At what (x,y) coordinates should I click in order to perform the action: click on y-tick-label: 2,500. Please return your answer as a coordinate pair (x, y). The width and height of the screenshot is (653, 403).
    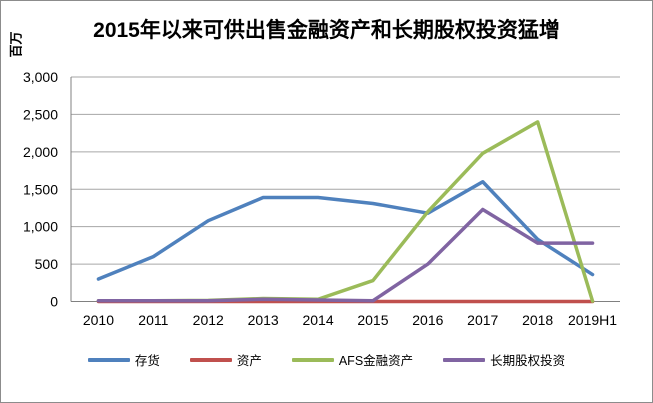
    Looking at the image, I should click on (40, 114).